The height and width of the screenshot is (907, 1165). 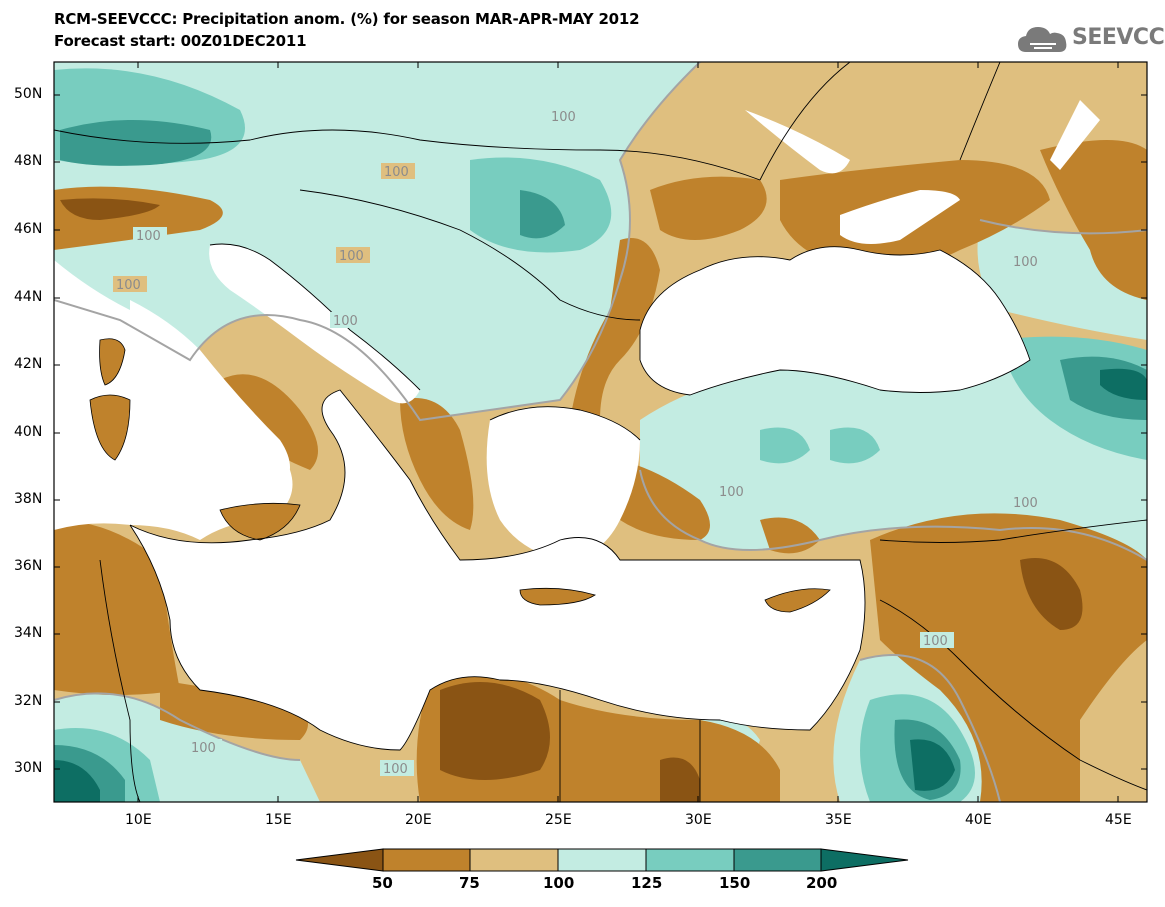 I want to click on lon-label: 30E, so click(x=698, y=820).